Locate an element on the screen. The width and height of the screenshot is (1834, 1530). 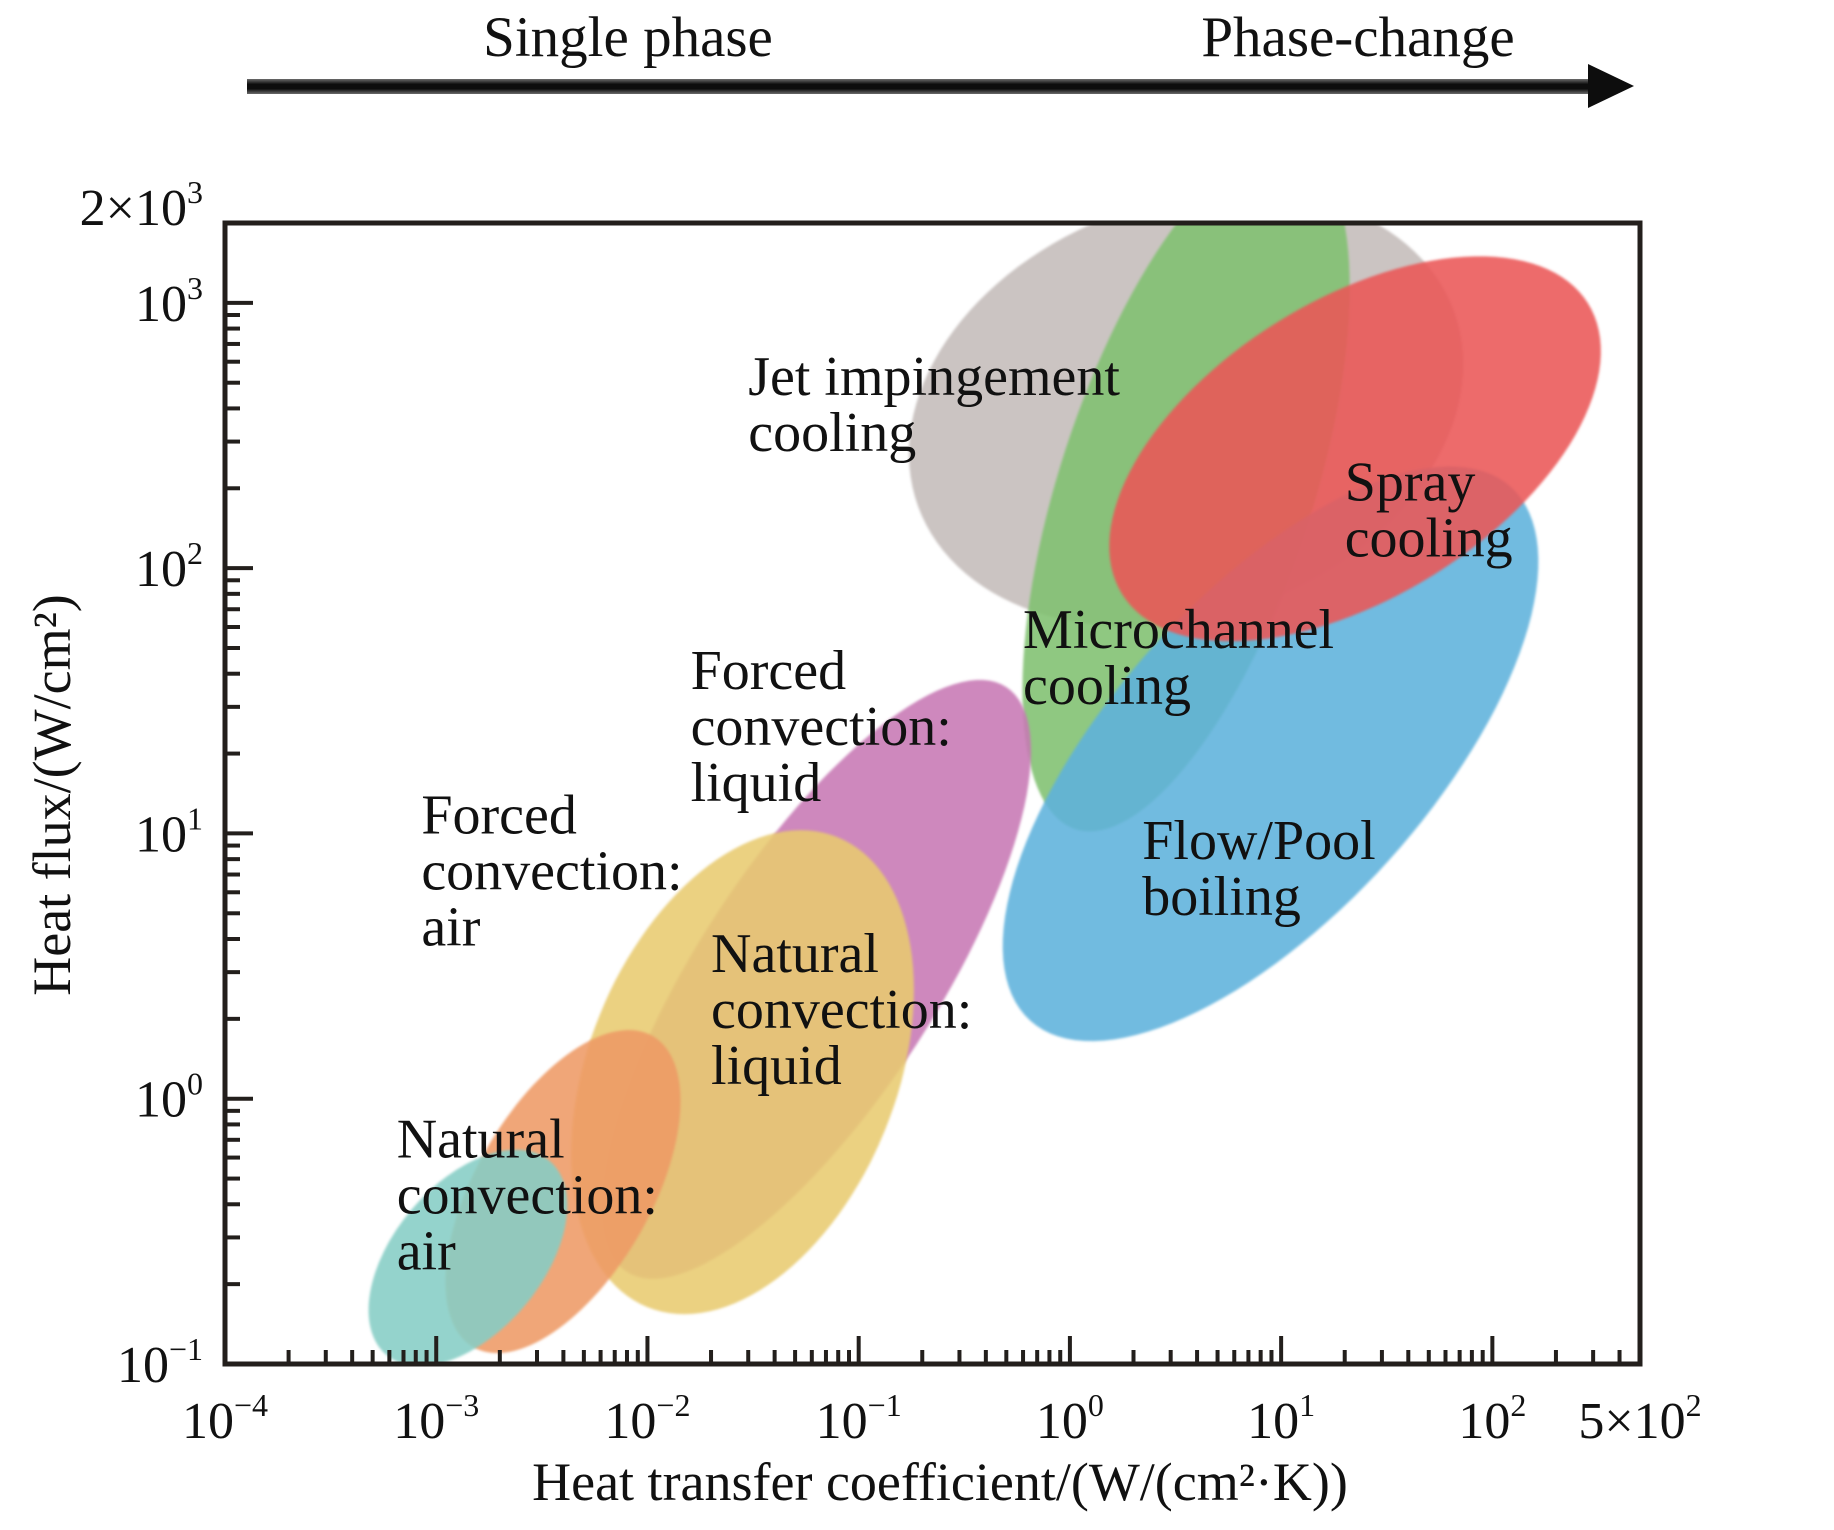
y-axis-ticks is located at coordinates (239, 754).